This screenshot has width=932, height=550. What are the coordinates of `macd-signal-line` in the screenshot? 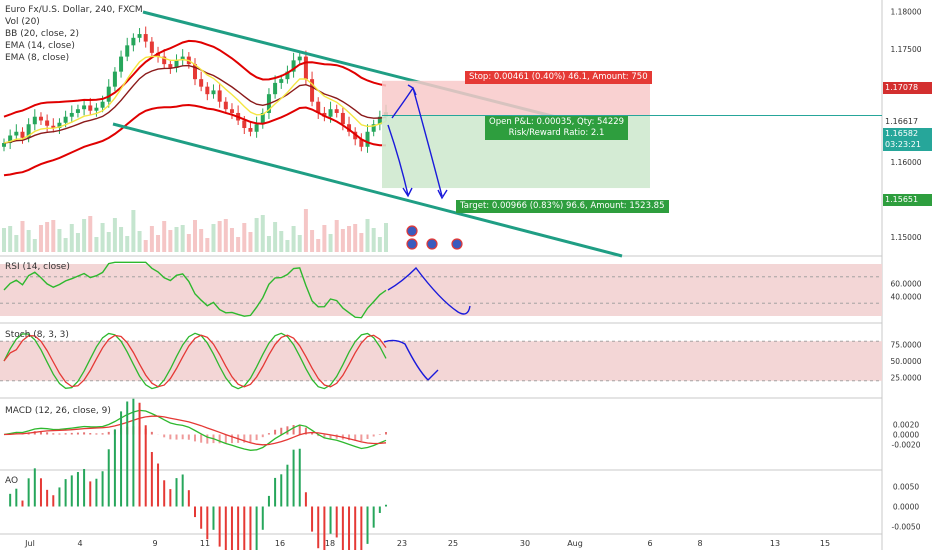 It's located at (195, 430).